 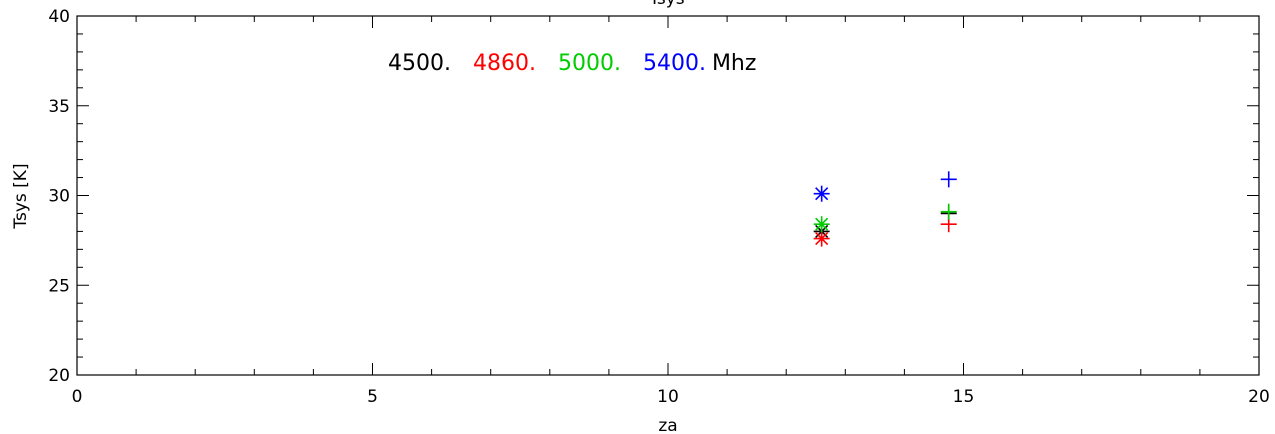 What do you see at coordinates (21, 196) in the screenshot?
I see `y-axis-label: Tsys [K]` at bounding box center [21, 196].